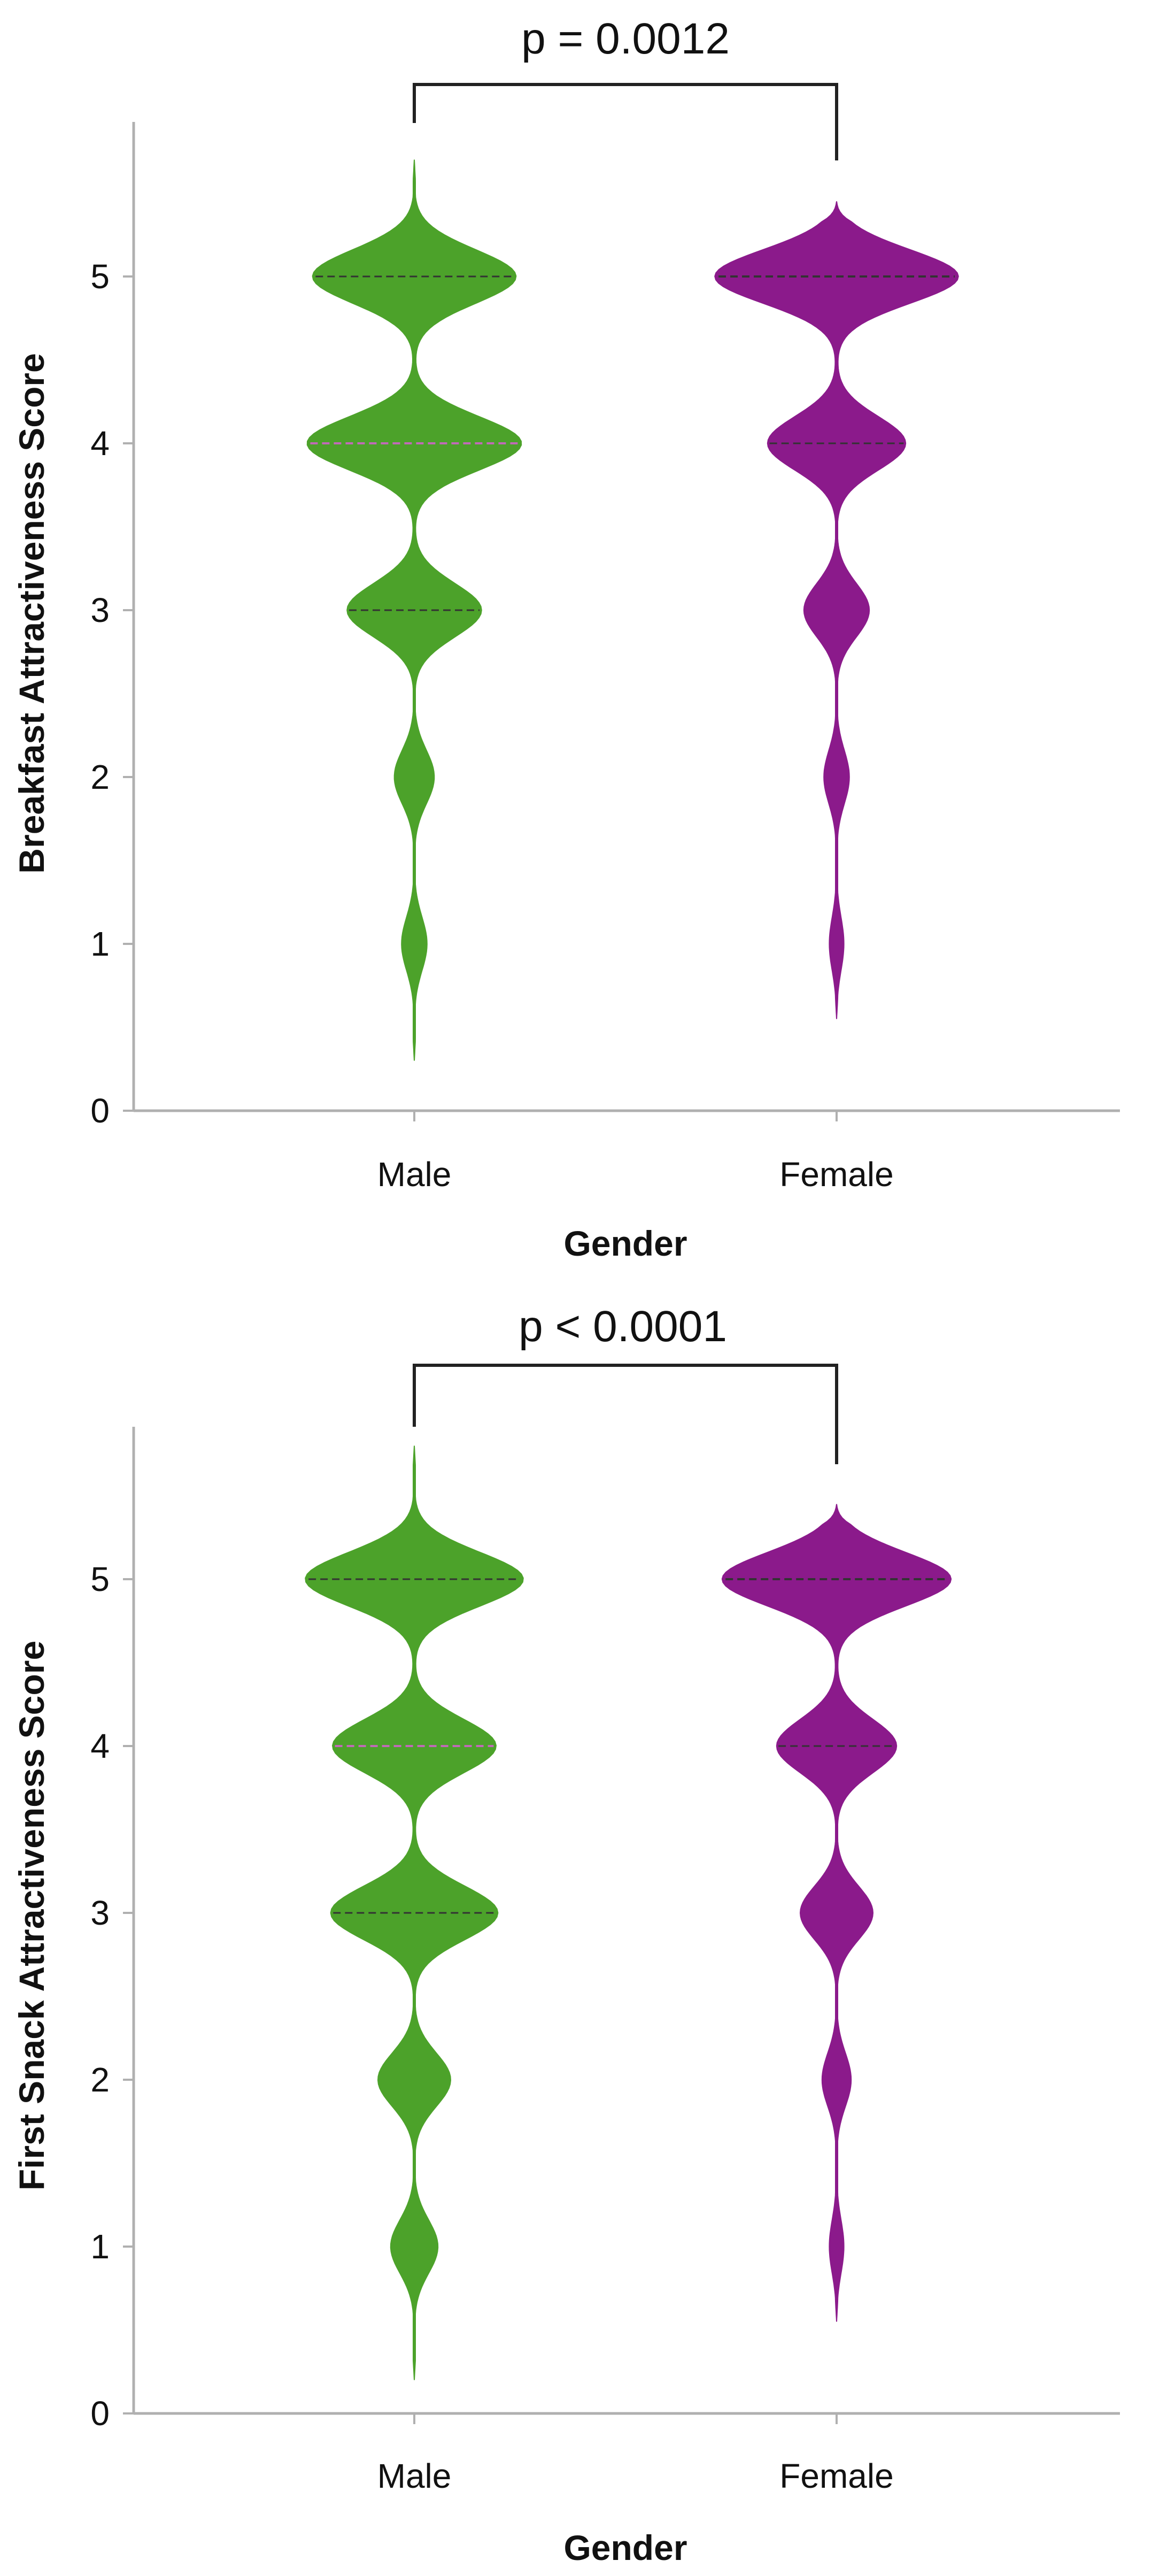  What do you see at coordinates (415, 1912) in the screenshot?
I see `violin-male` at bounding box center [415, 1912].